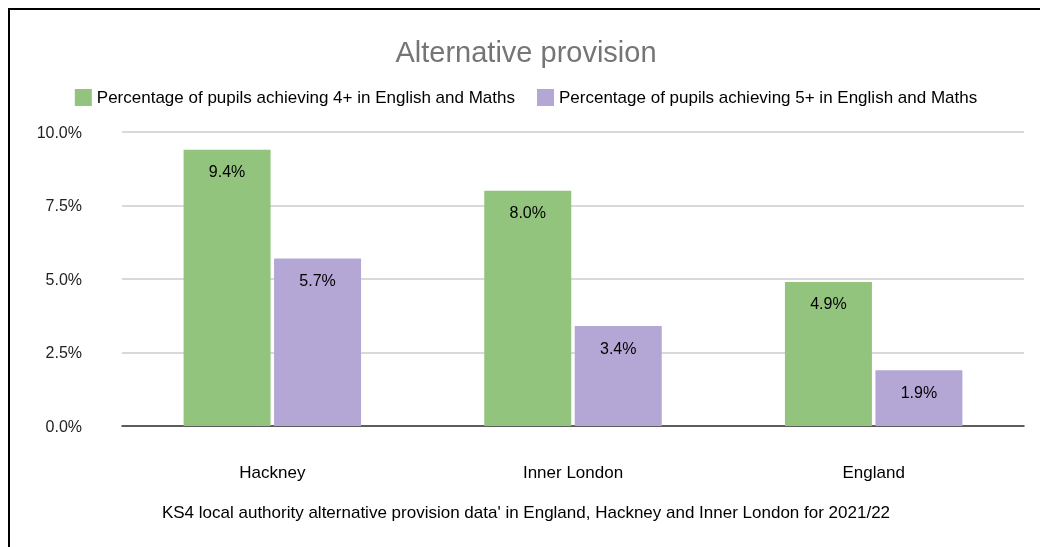 The height and width of the screenshot is (547, 1042). I want to click on data-label: 8.0%, so click(527, 213).